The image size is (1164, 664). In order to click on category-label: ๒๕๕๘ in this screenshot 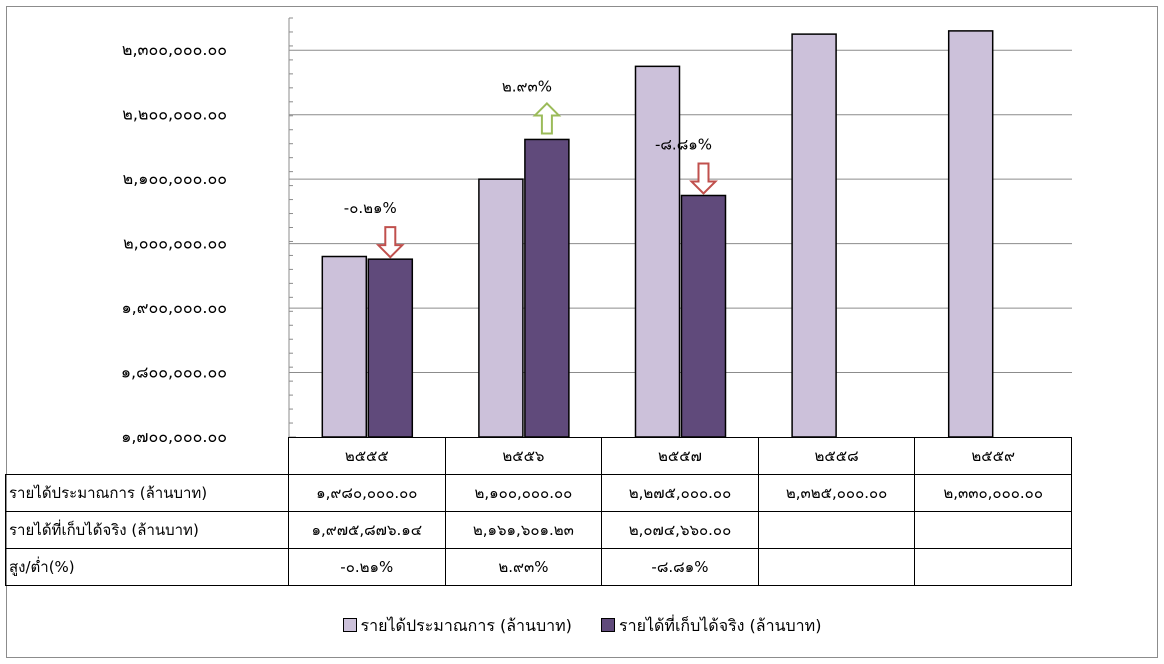, I will do `click(836, 456)`.